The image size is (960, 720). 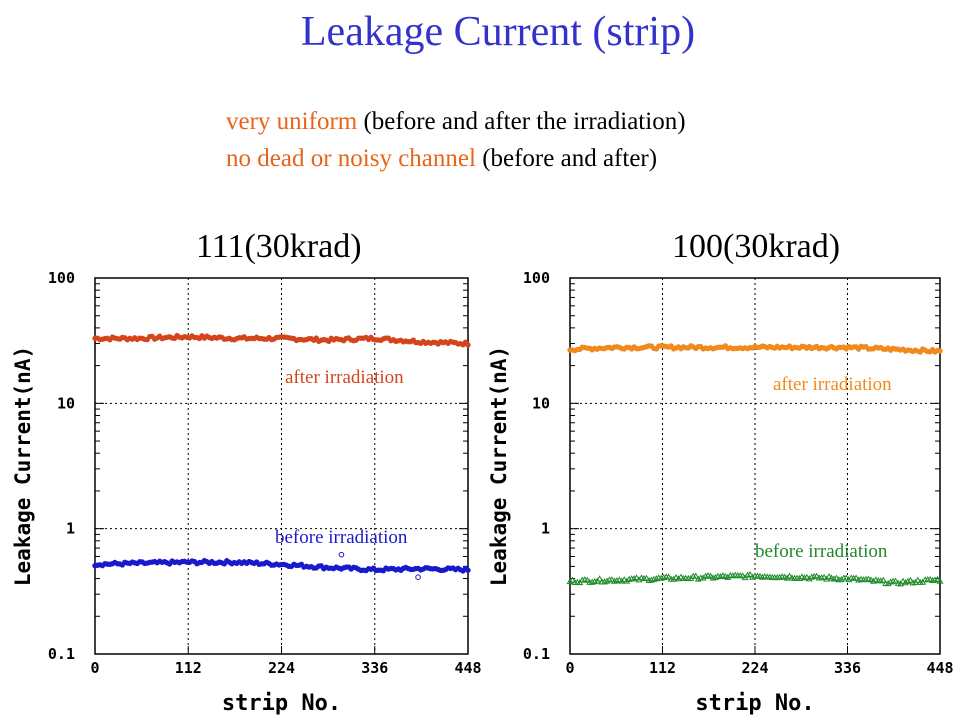 I want to click on slide-title: Leakage Current (strip), so click(x=498, y=32).